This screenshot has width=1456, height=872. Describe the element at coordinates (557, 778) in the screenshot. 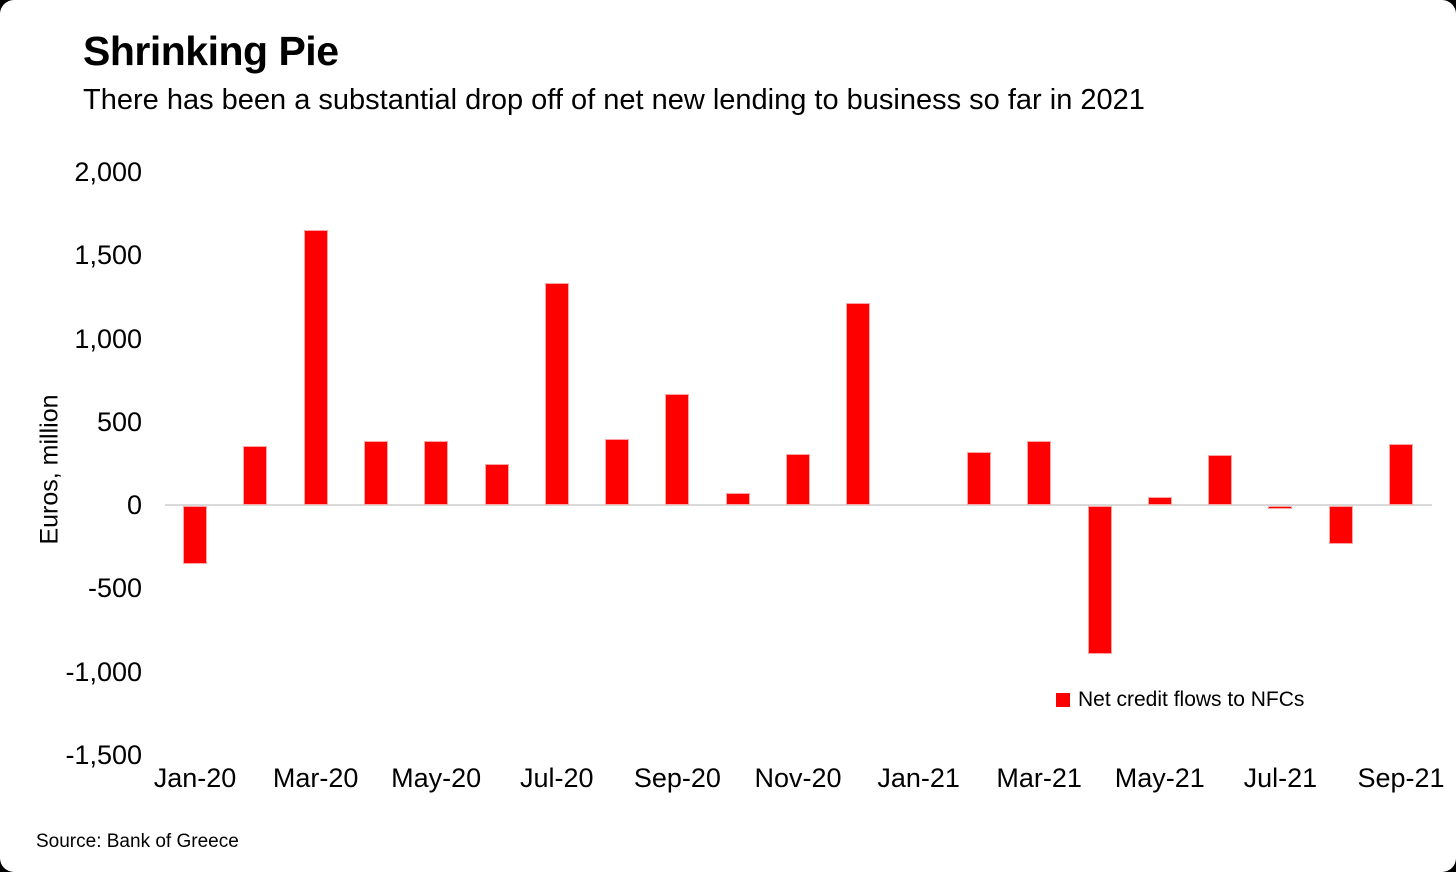

I see `x-tick-label-jul-20: Jul-20` at that location.